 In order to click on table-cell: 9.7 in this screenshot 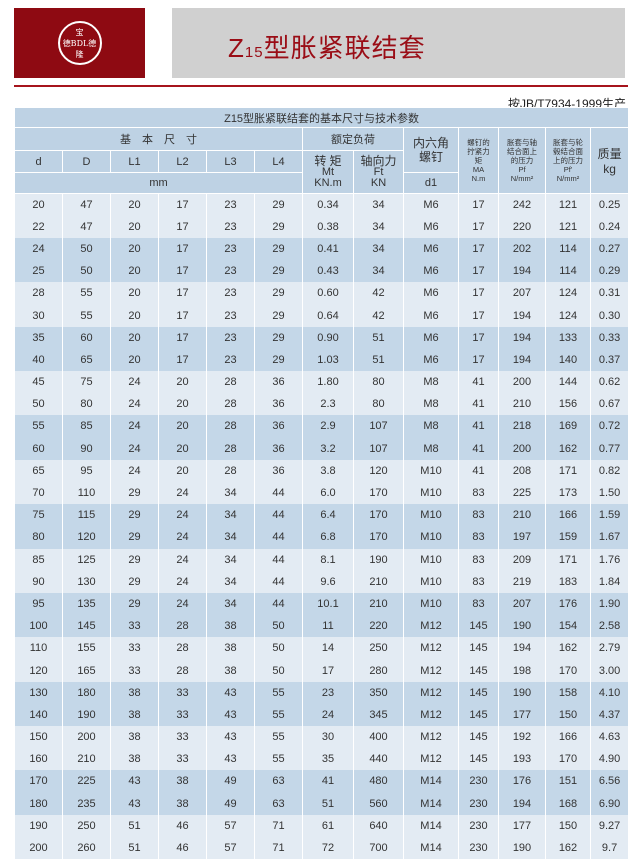, I will do `click(609, 848)`.